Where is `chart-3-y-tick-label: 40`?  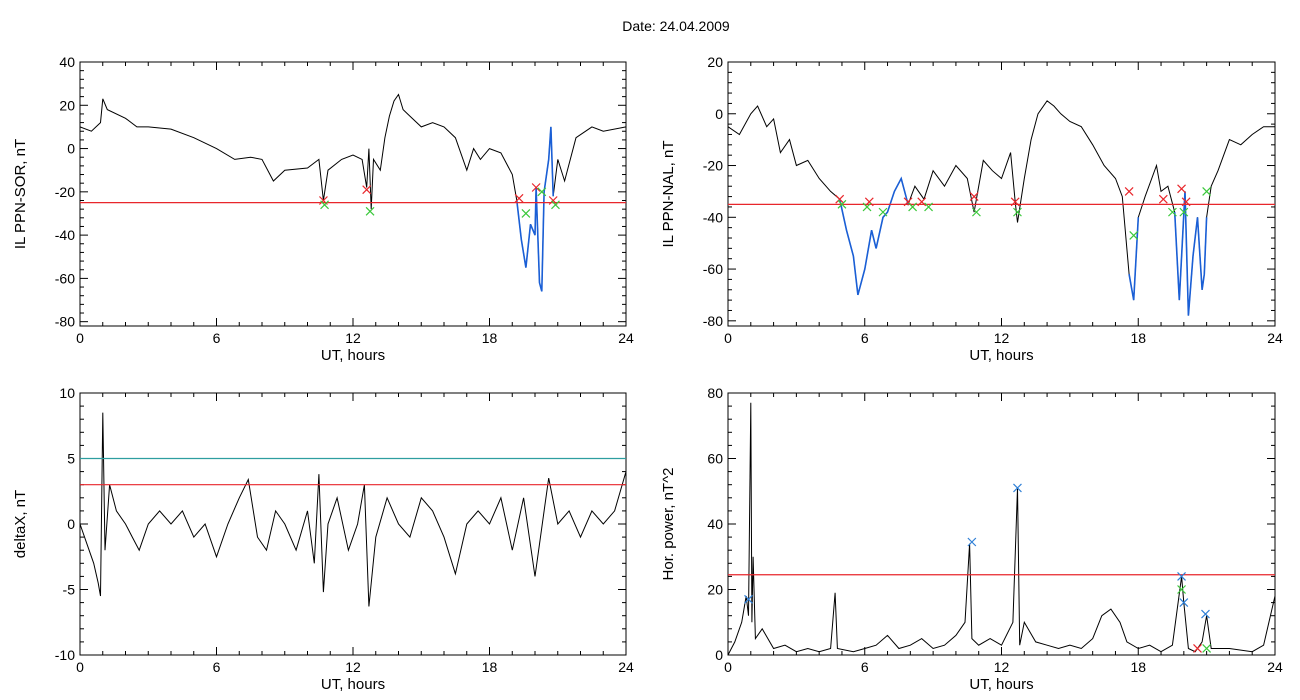 chart-3-y-tick-label: 40 is located at coordinates (715, 524).